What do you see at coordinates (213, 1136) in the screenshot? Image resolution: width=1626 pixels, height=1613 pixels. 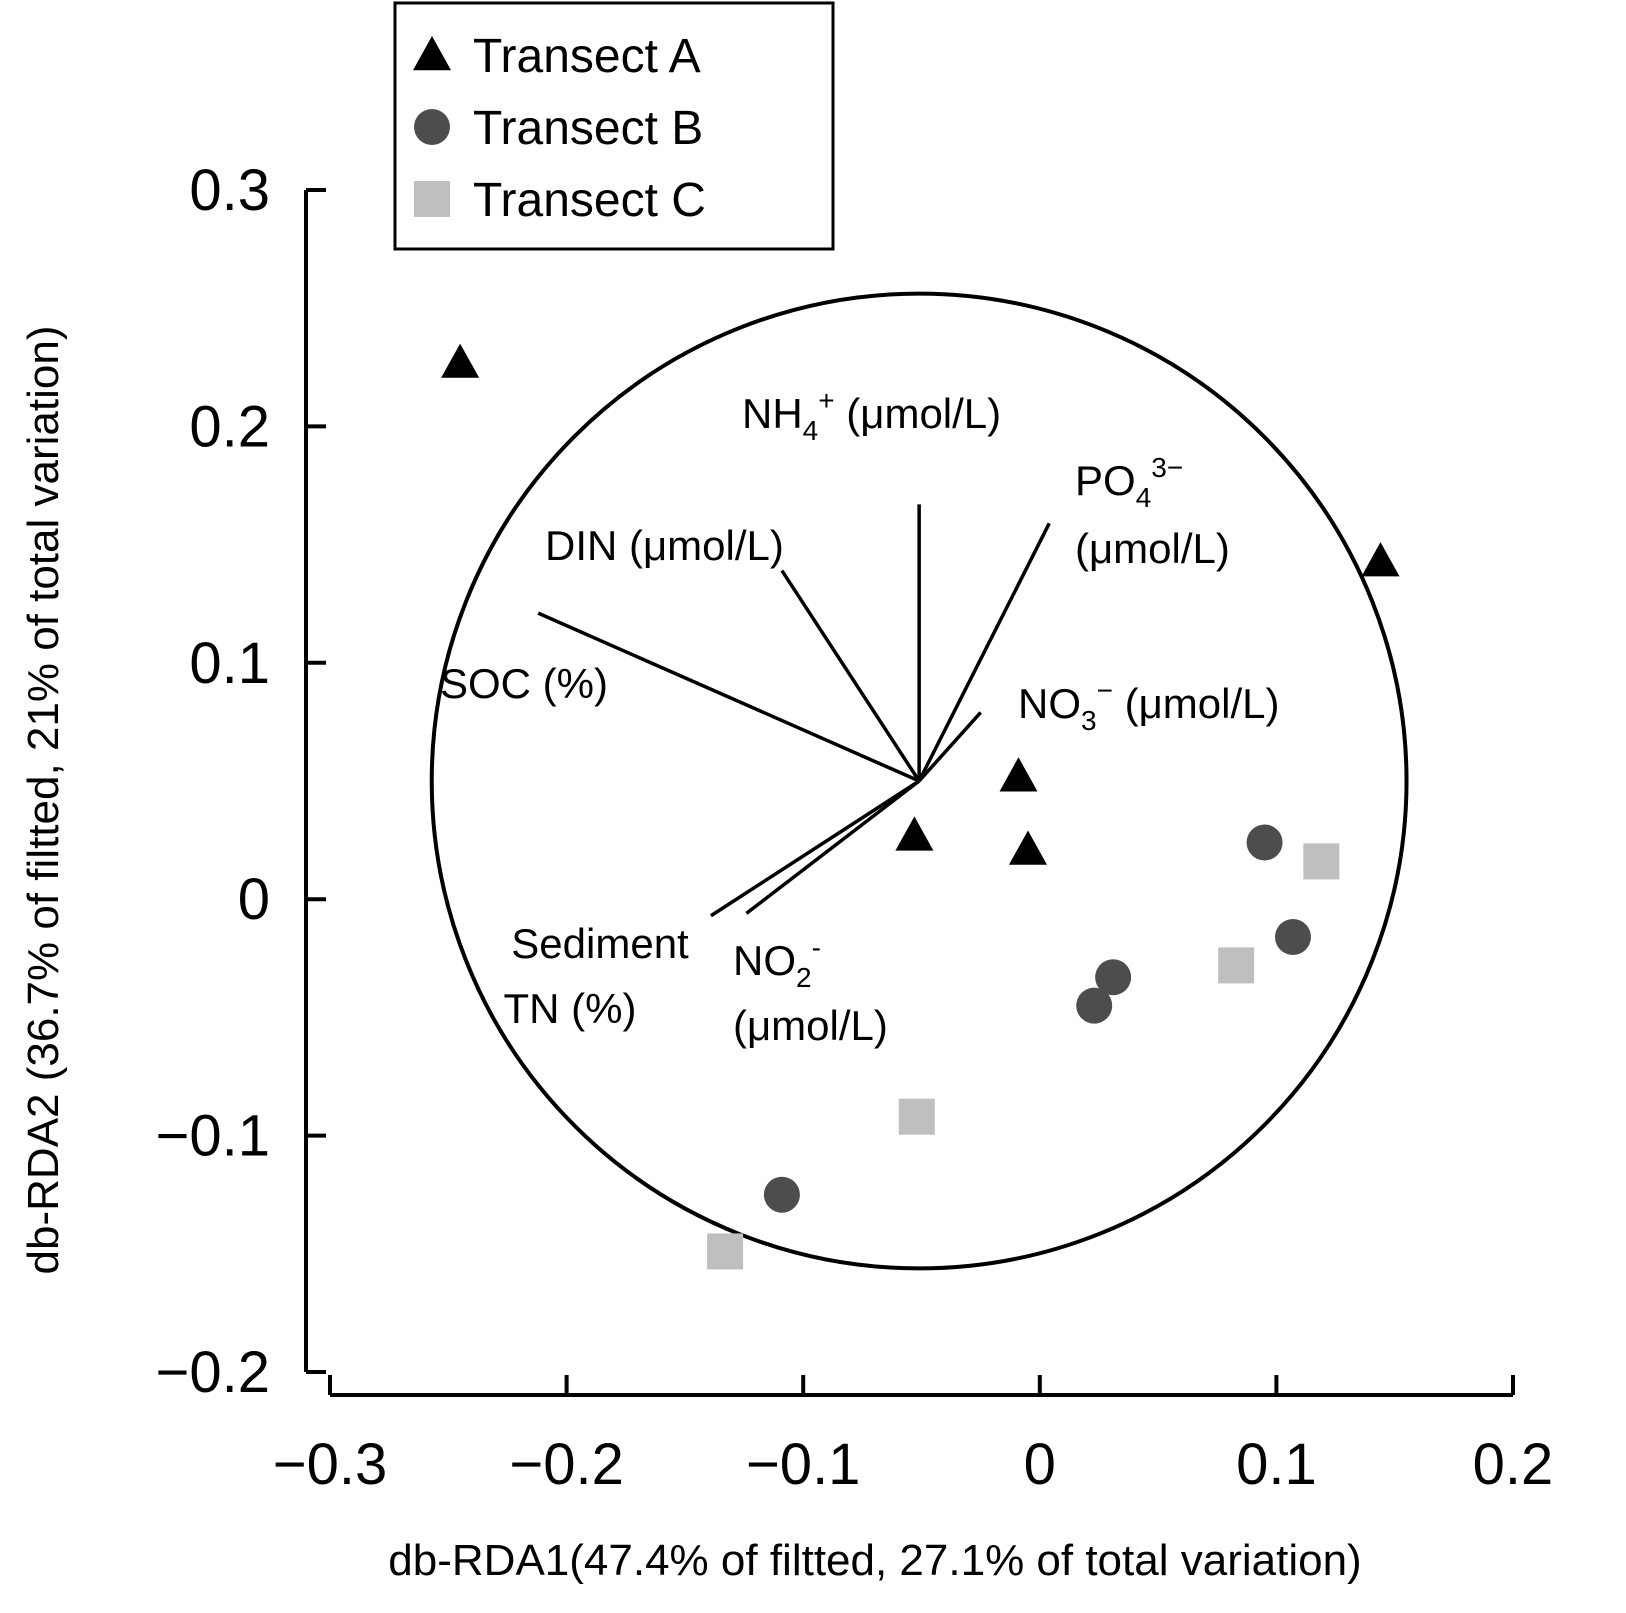 I see `y-tick-label: −0.1` at bounding box center [213, 1136].